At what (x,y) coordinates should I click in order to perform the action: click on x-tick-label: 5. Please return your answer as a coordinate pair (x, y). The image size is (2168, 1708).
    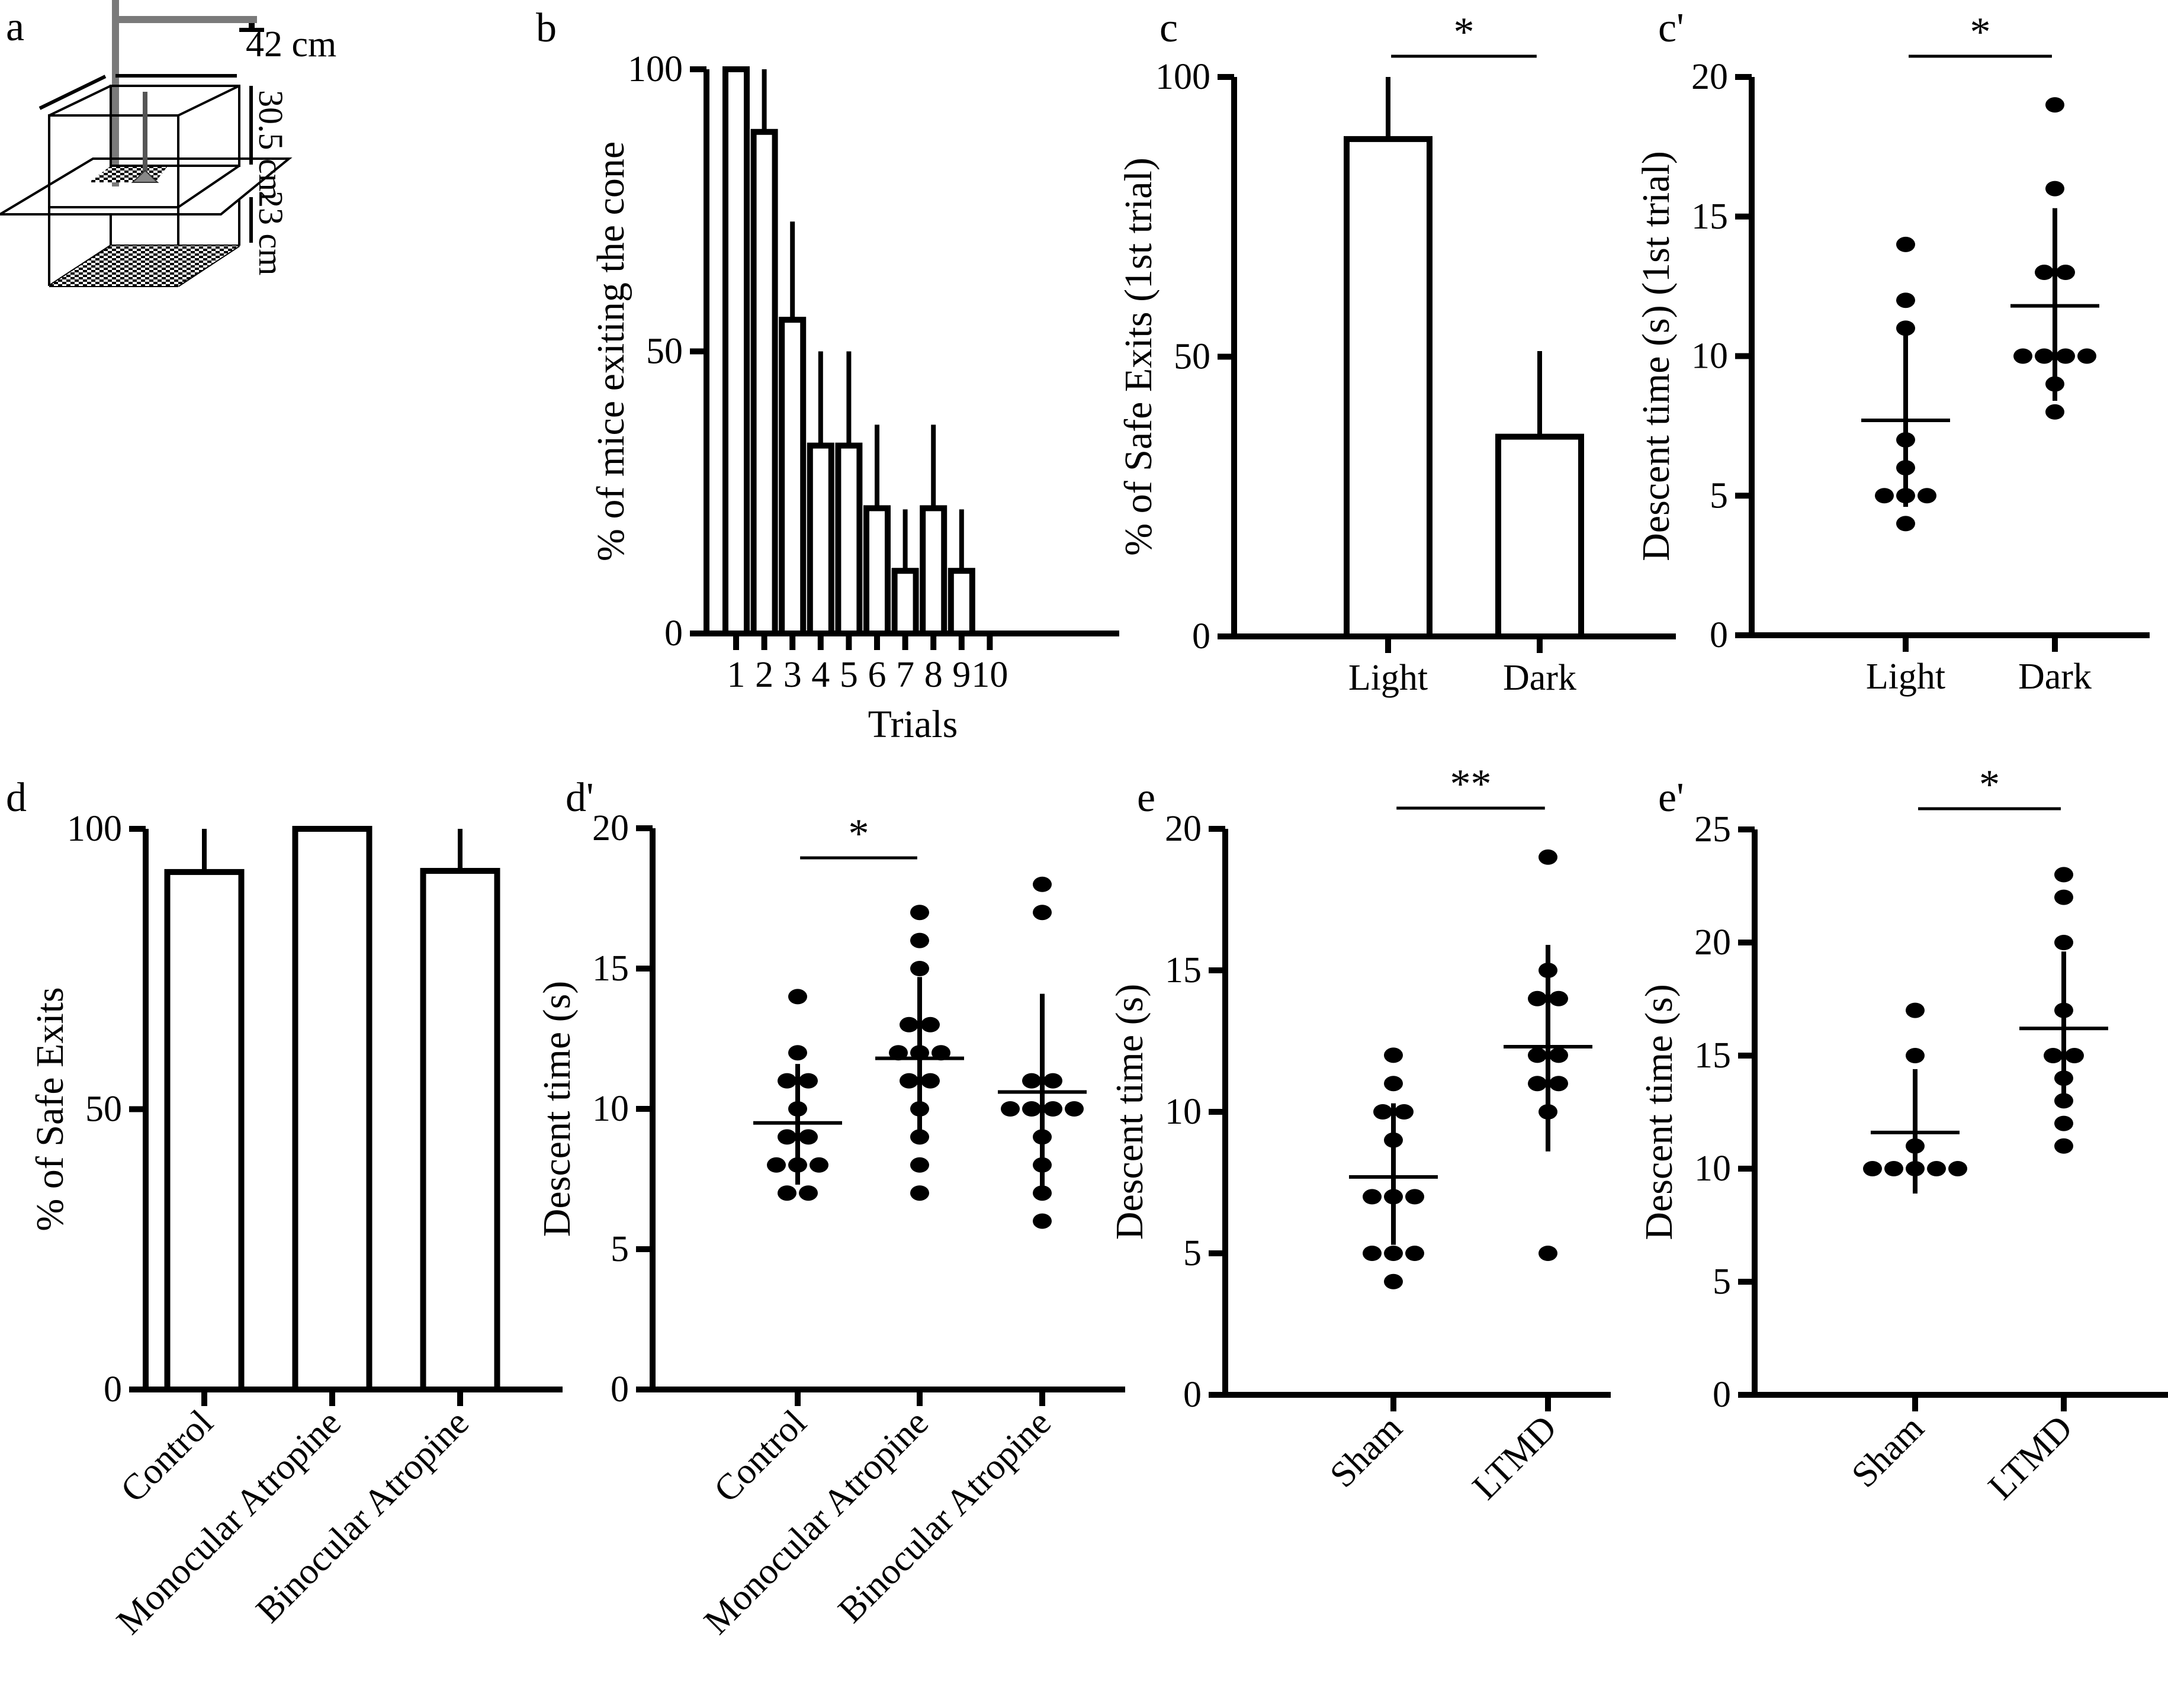
    Looking at the image, I should click on (849, 675).